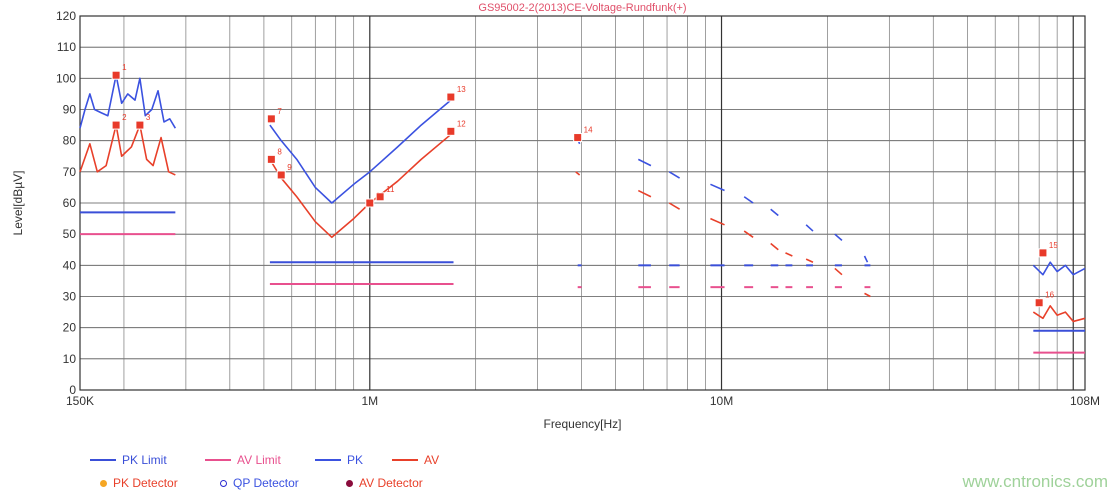 The image size is (1116, 496). Describe the element at coordinates (588, 130) in the screenshot. I see `marker-label: 14` at that location.